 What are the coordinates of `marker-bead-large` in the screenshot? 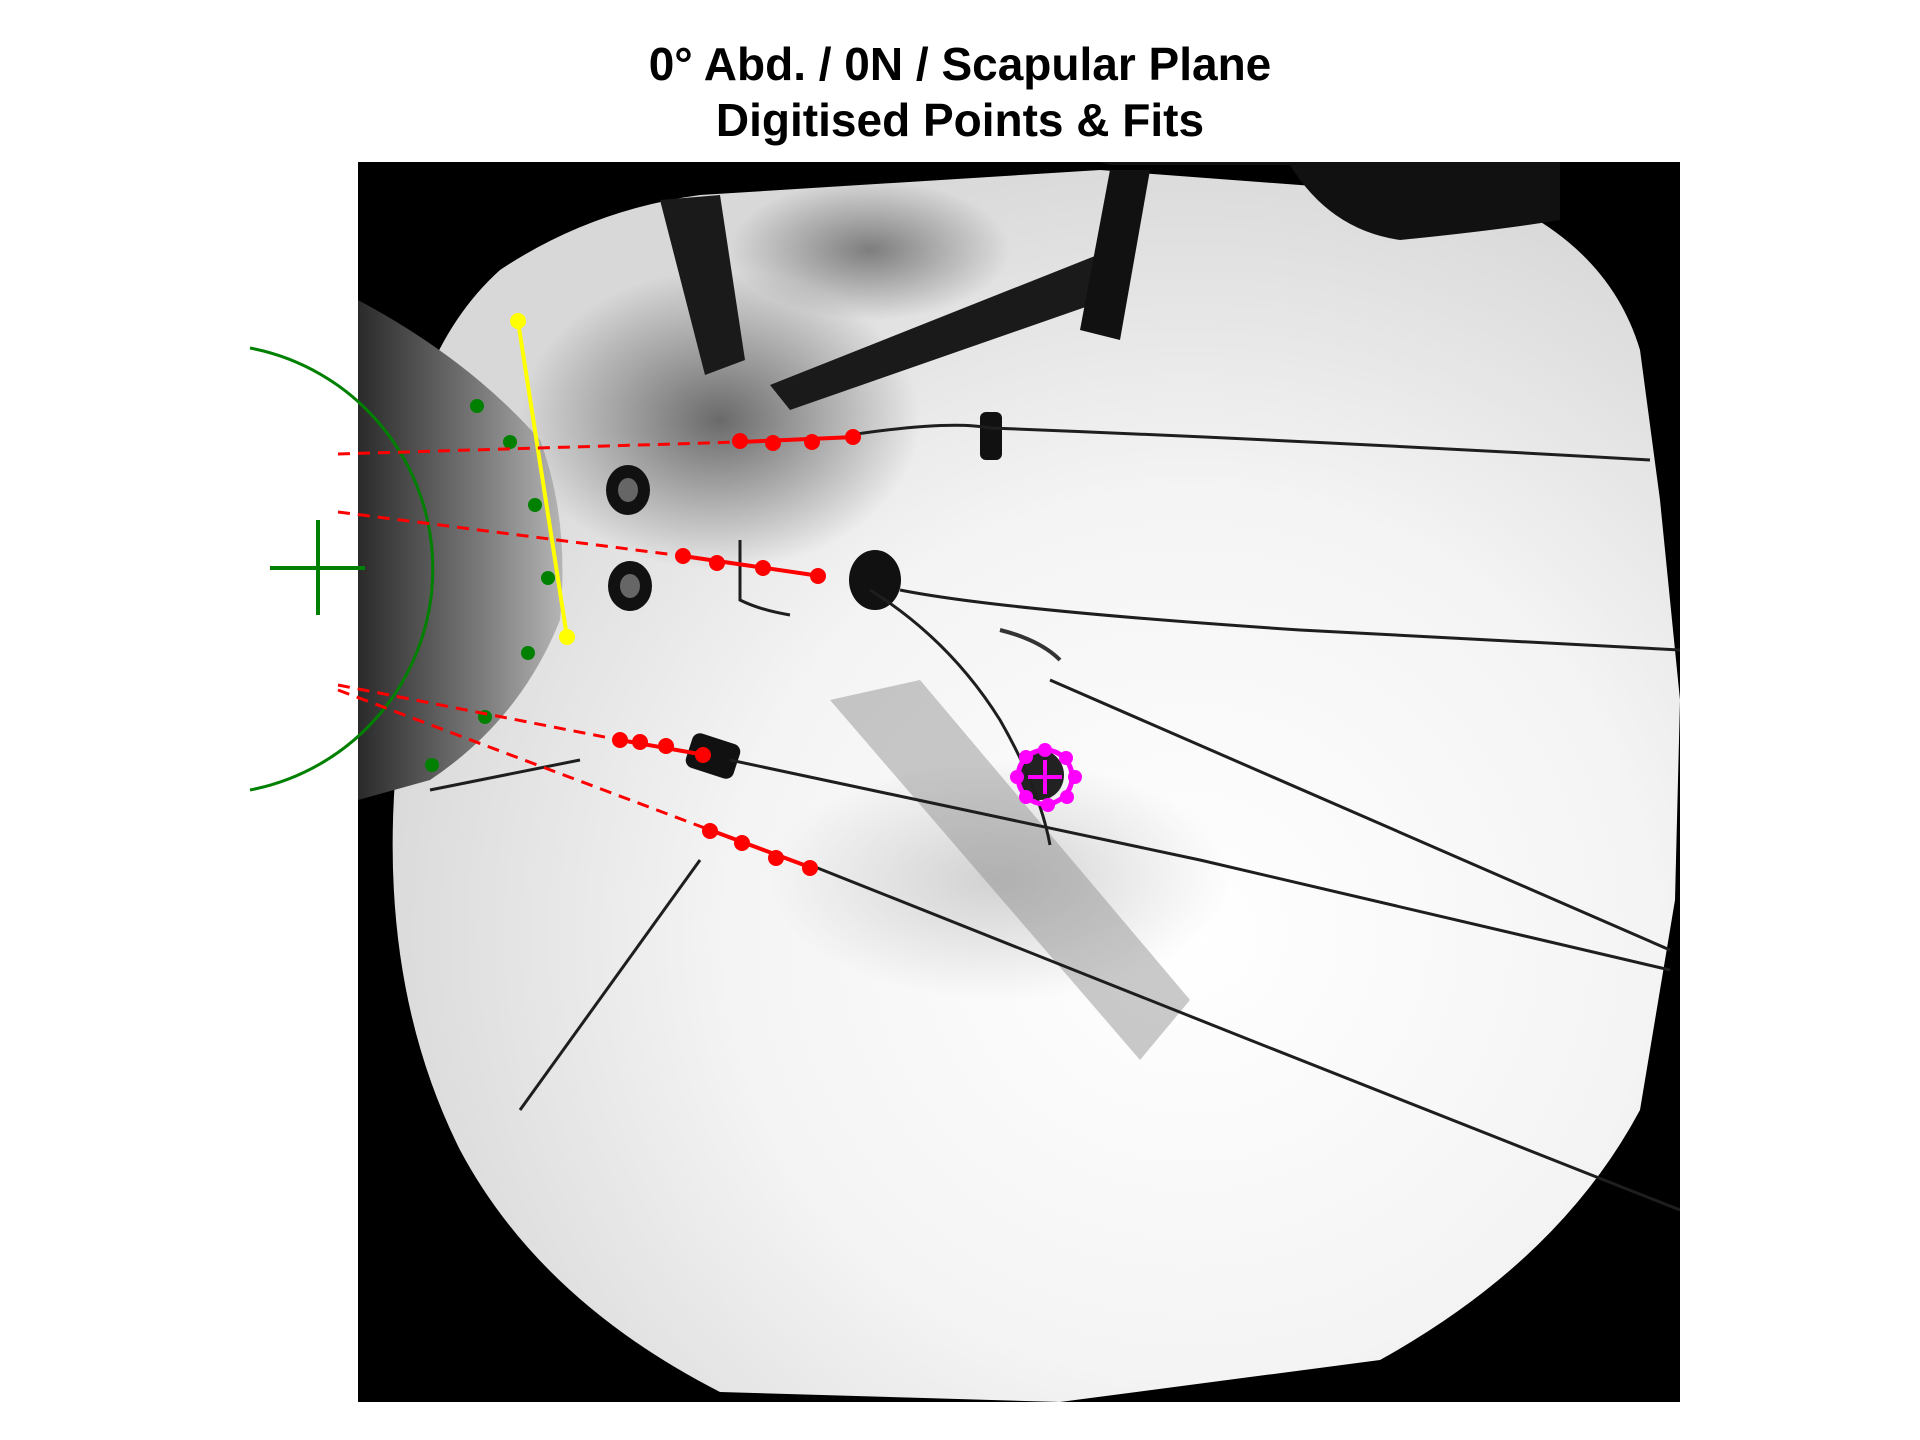 It's located at (875, 580).